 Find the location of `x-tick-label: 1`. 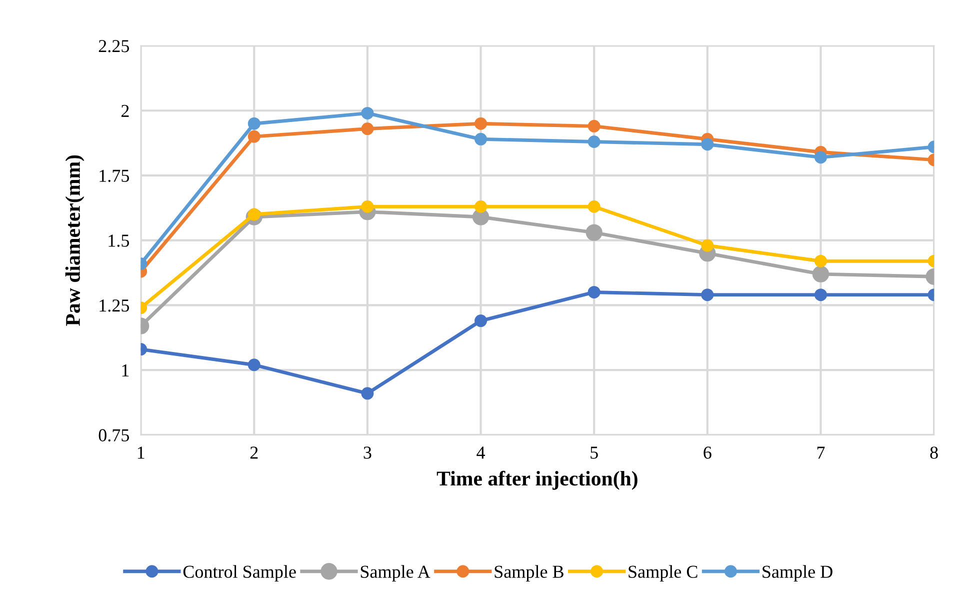

x-tick-label: 1 is located at coordinates (141, 452).